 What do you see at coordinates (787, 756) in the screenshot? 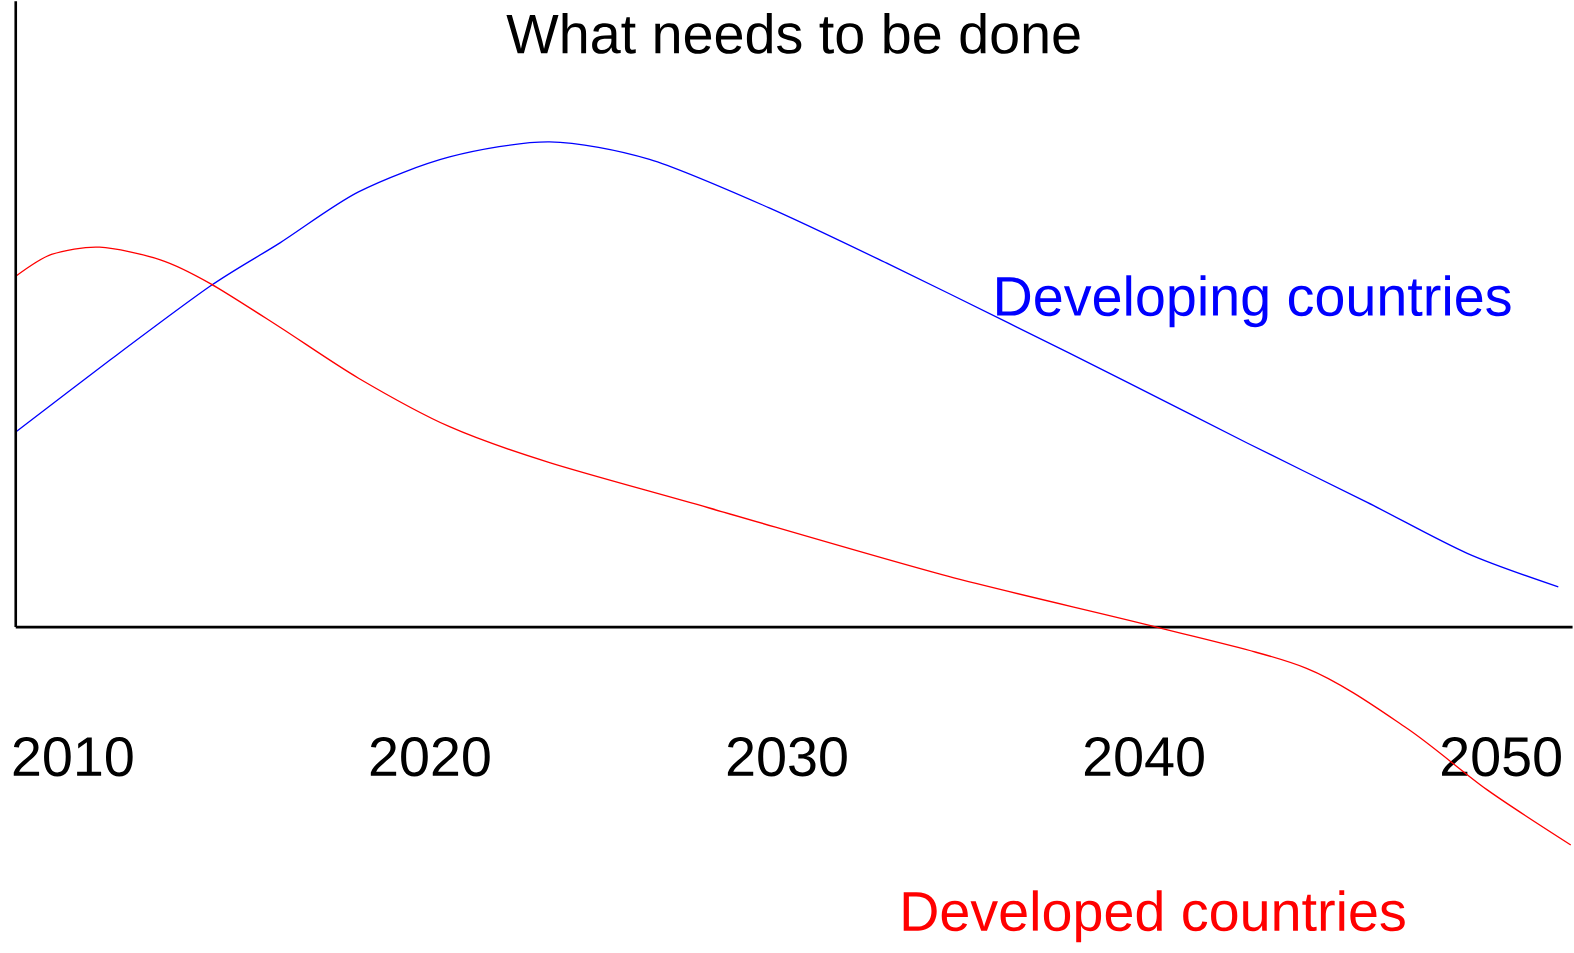
I see `x-tick-label: 2030` at bounding box center [787, 756].